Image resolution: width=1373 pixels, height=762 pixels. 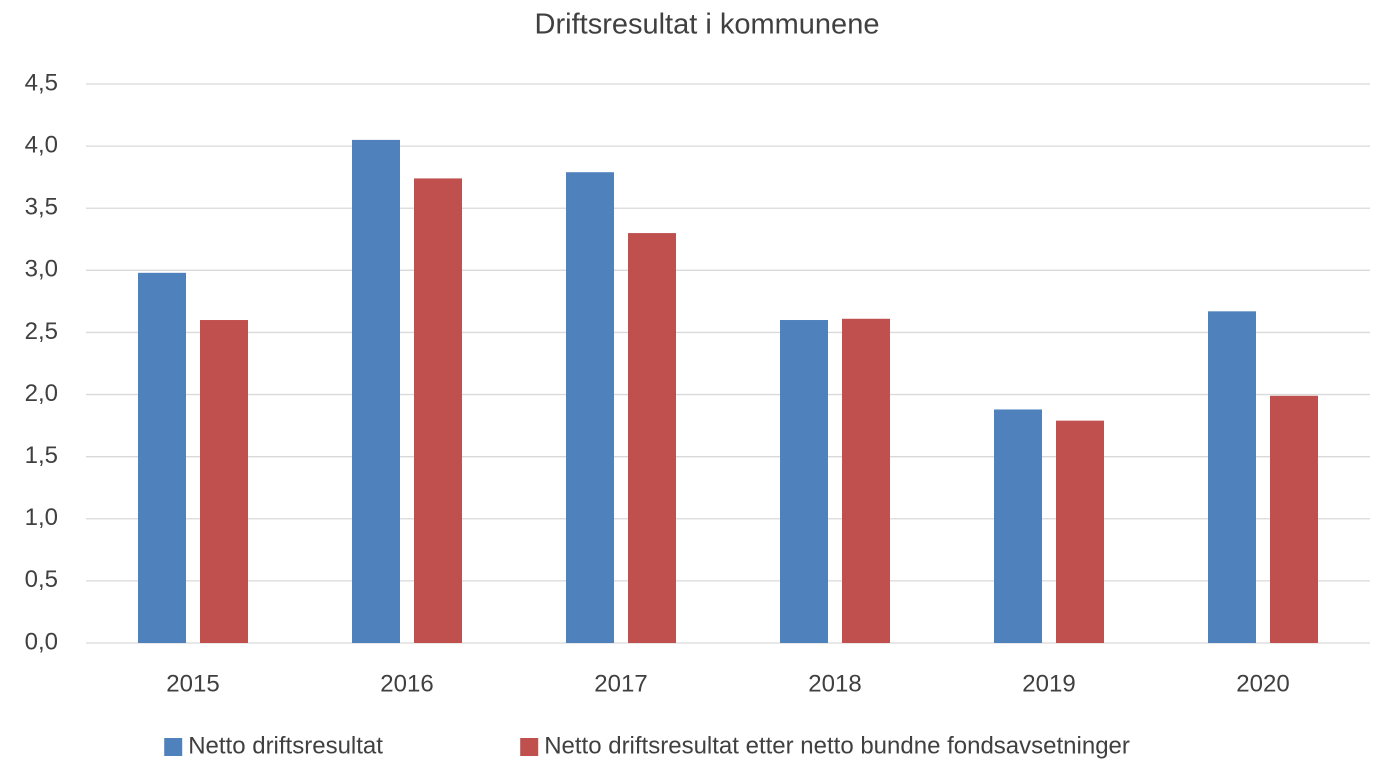 What do you see at coordinates (41, 641) in the screenshot?
I see `y-tick-label: 0,0` at bounding box center [41, 641].